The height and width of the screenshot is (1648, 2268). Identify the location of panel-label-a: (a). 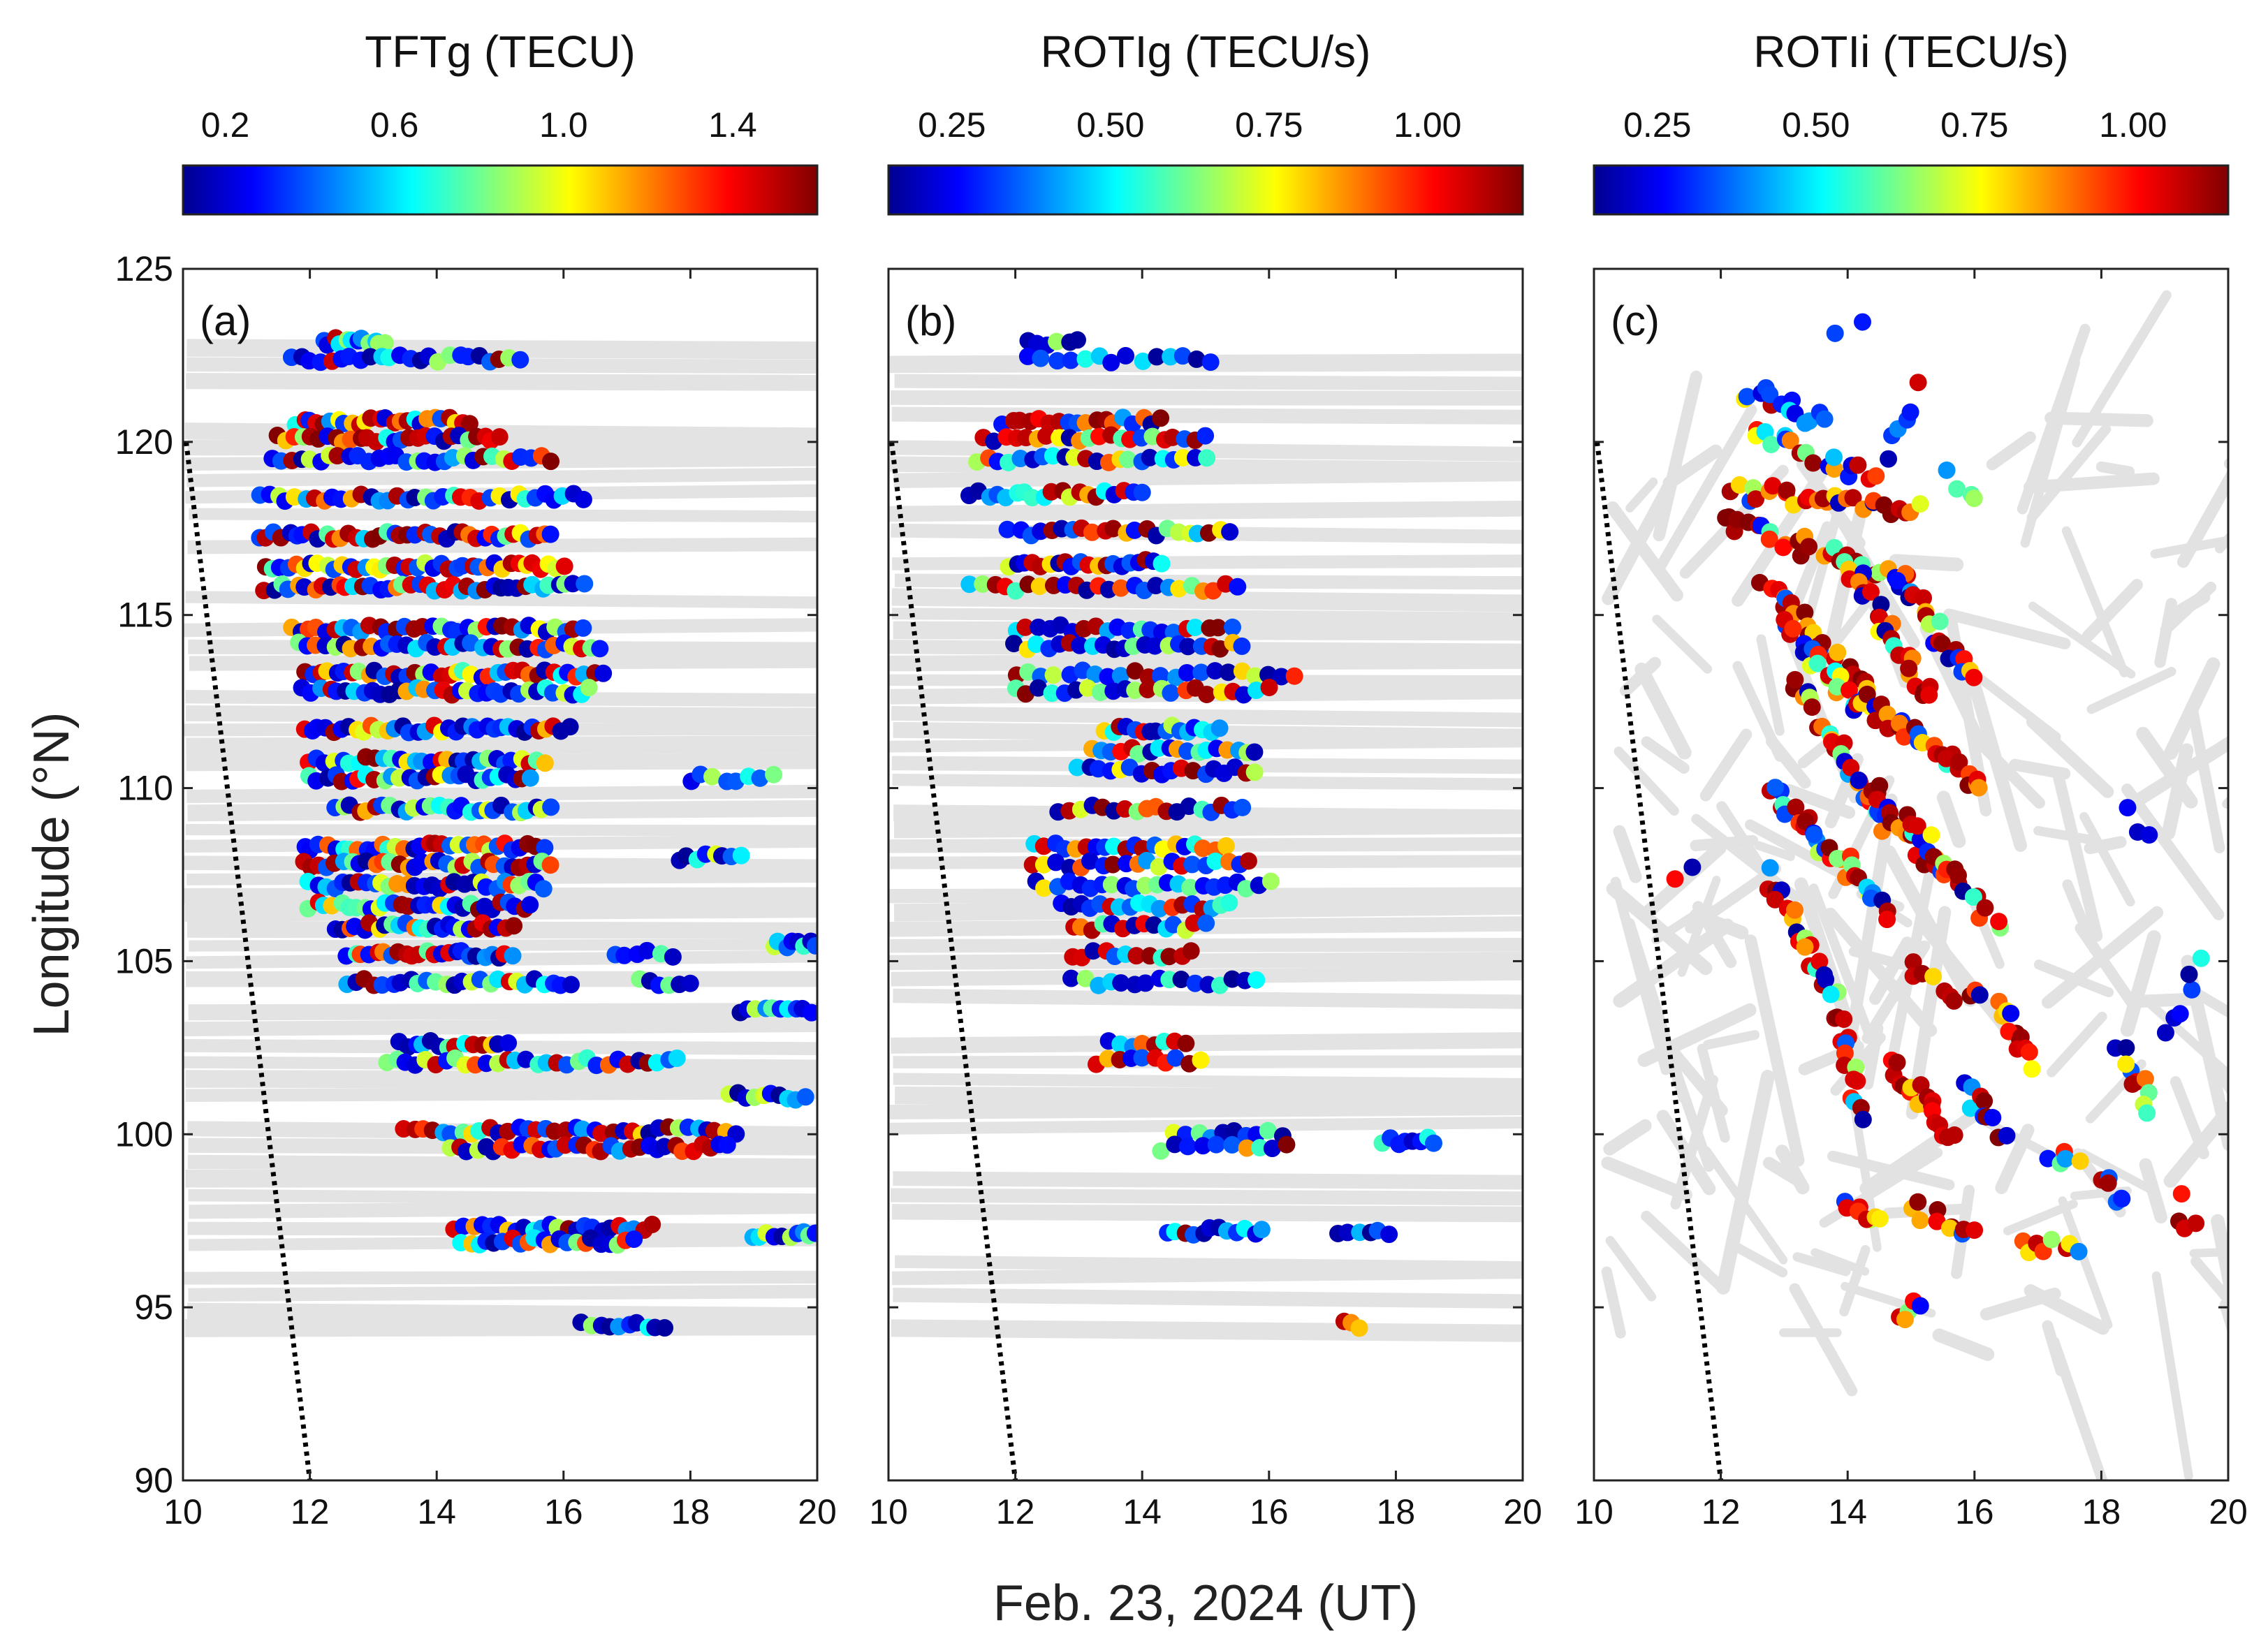
(225, 320).